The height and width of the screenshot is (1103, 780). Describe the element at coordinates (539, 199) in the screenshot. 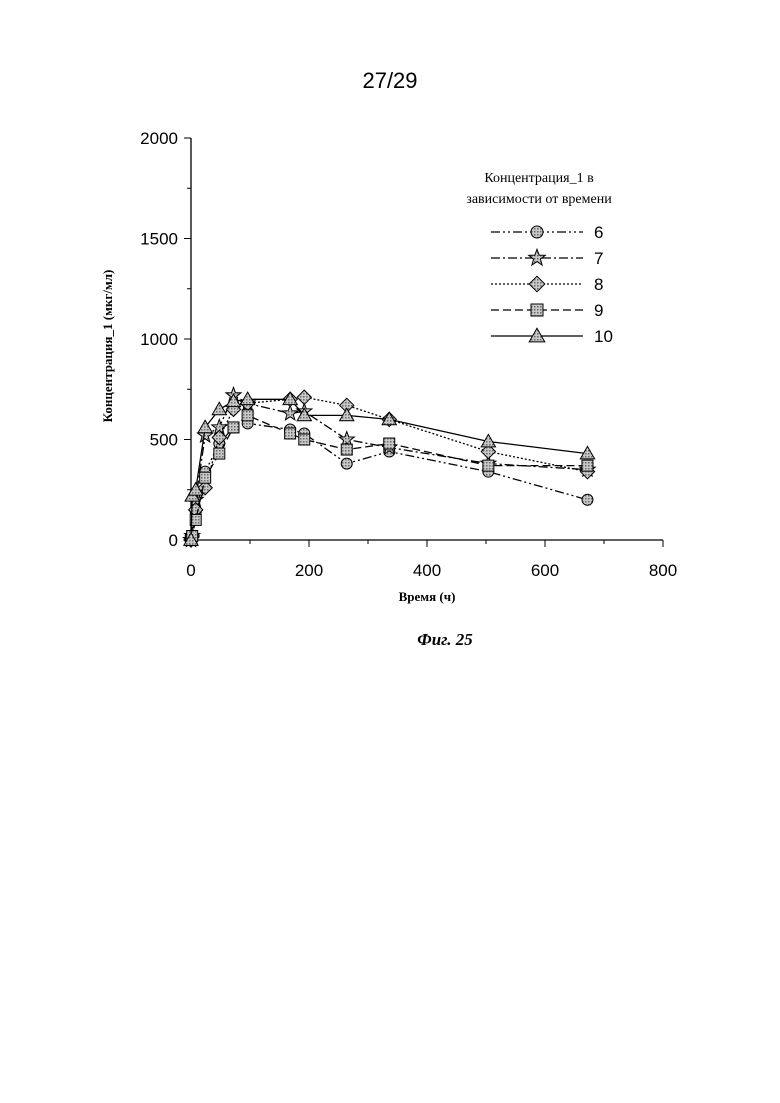

I see `legend-title-line2: зависимости от времени` at that location.